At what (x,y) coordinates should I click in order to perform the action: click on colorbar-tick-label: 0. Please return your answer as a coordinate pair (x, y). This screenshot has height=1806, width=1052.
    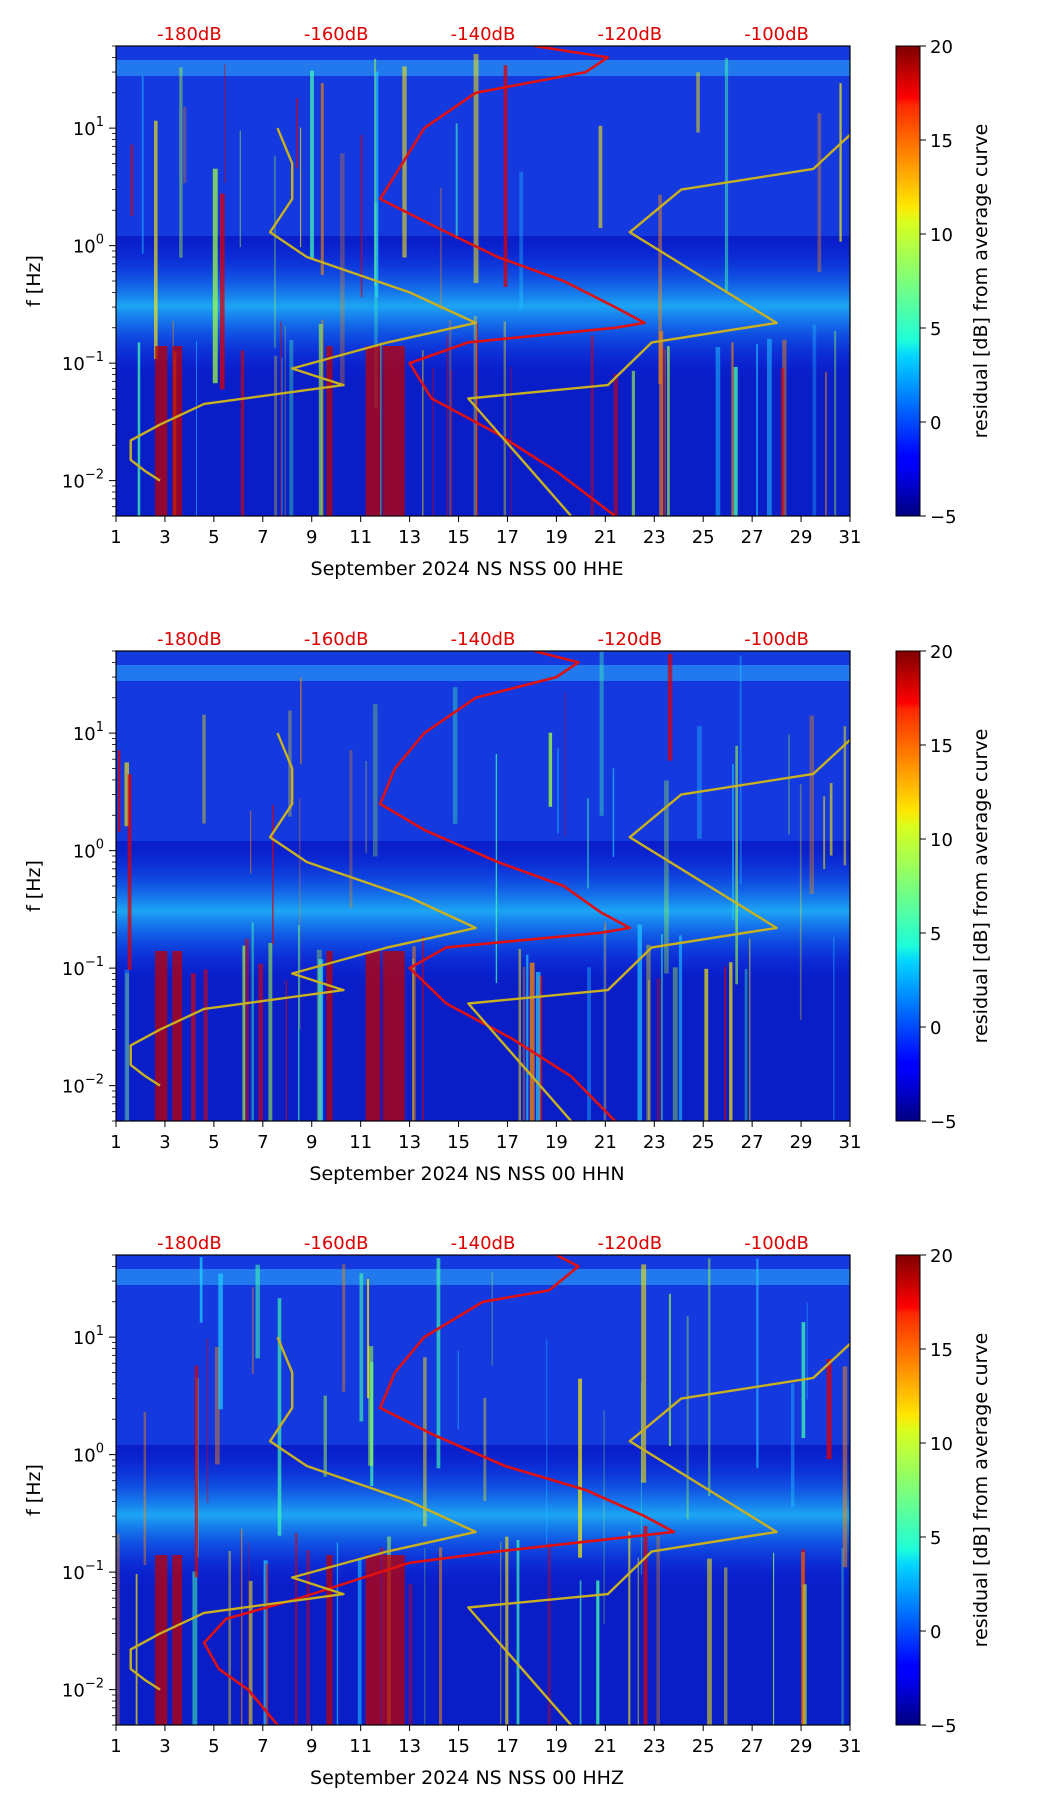
    Looking at the image, I should click on (935, 423).